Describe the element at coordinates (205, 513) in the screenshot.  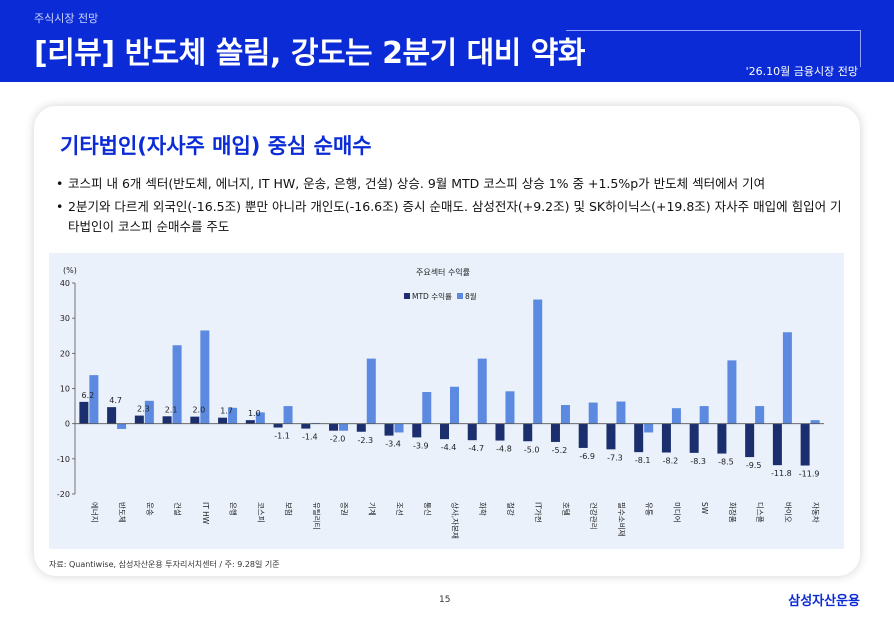
I see `x-category-label: IT HW` at that location.